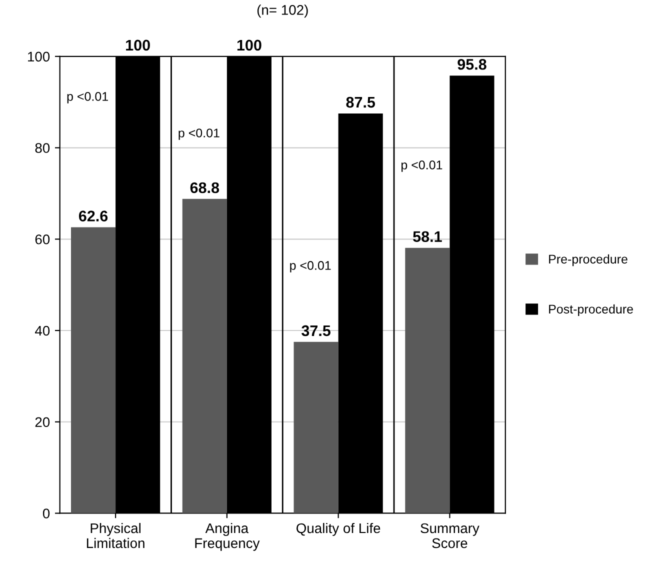 The height and width of the screenshot is (564, 665). What do you see at coordinates (316, 330) in the screenshot?
I see `data-label: 37.5` at bounding box center [316, 330].